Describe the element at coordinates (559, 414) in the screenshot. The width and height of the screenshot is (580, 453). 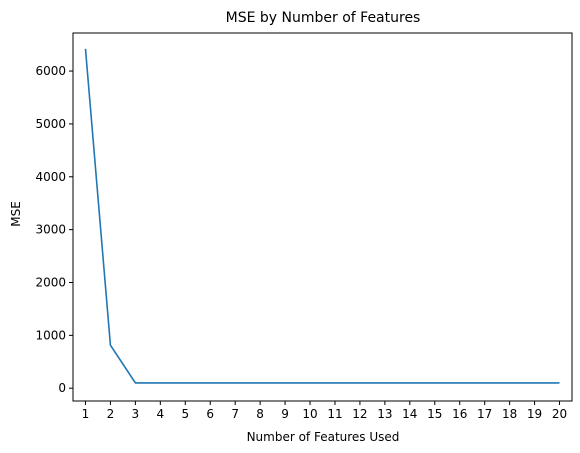
I see `x-tick-label: 20` at that location.